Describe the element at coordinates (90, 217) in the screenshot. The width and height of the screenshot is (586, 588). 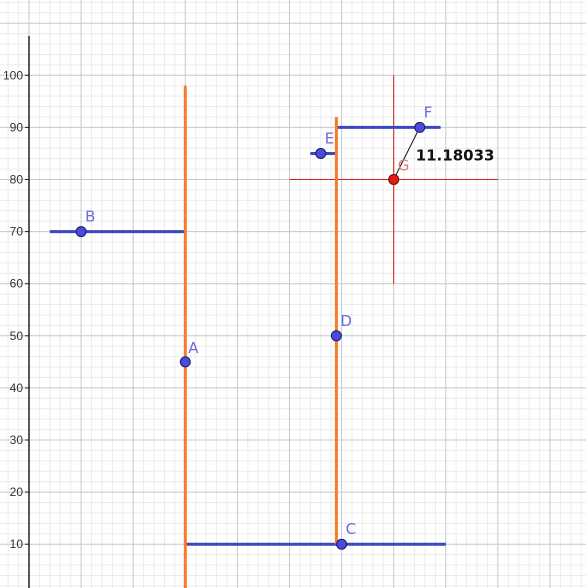
I see `point-label-b: B` at that location.